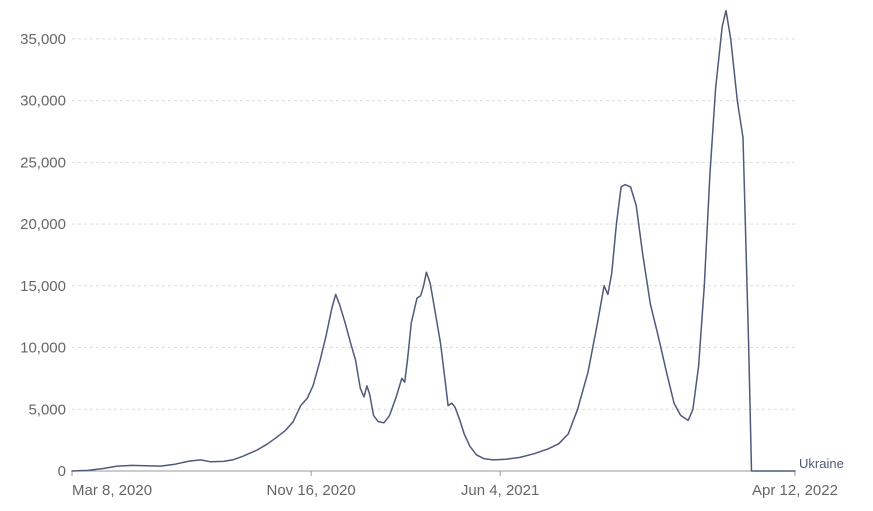 This screenshot has width=873, height=511. Describe the element at coordinates (500, 490) in the screenshot. I see `x-tick-label: Jun 4, 2021` at that location.